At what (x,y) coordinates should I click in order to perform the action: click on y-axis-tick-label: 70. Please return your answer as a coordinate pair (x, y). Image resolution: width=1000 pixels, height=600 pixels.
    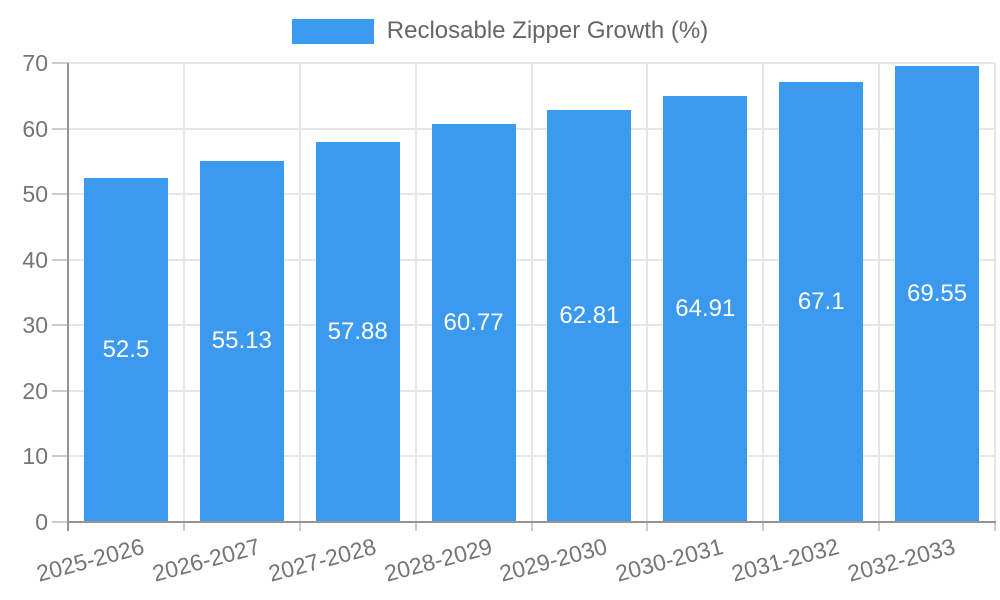
    Looking at the image, I should click on (35, 63).